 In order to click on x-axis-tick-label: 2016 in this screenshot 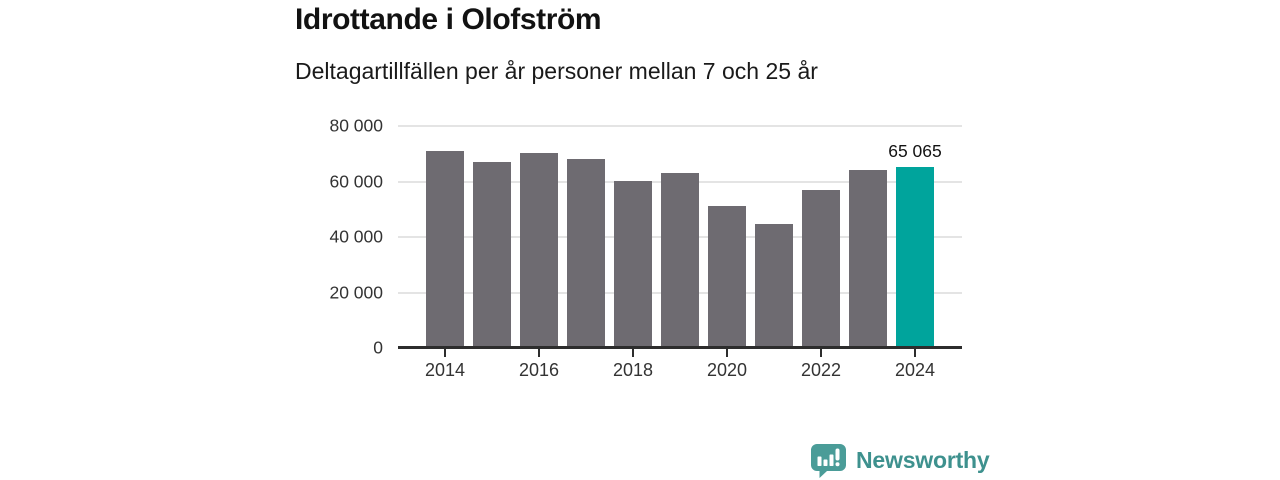, I will do `click(539, 370)`.